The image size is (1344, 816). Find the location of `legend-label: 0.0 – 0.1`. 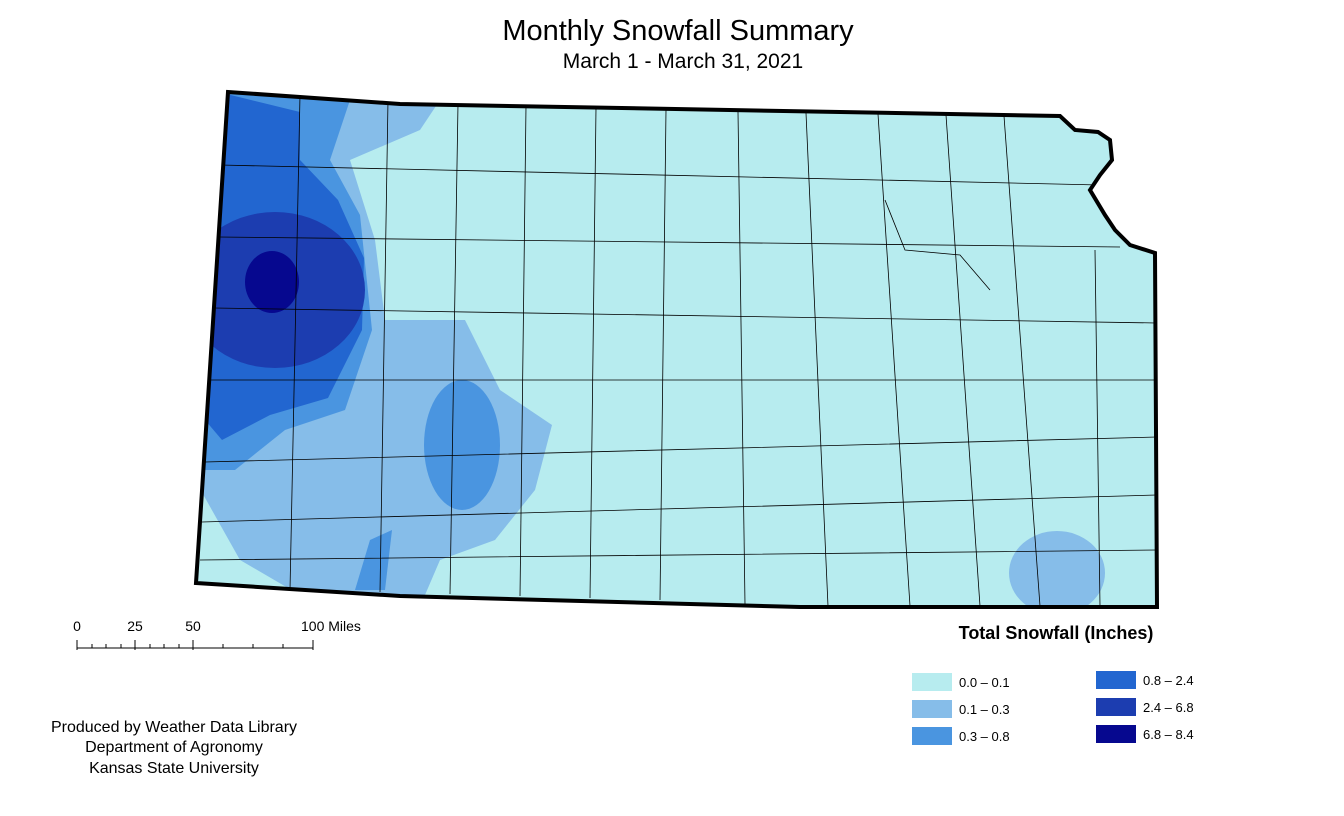

legend-label: 0.0 – 0.1 is located at coordinates (984, 682).